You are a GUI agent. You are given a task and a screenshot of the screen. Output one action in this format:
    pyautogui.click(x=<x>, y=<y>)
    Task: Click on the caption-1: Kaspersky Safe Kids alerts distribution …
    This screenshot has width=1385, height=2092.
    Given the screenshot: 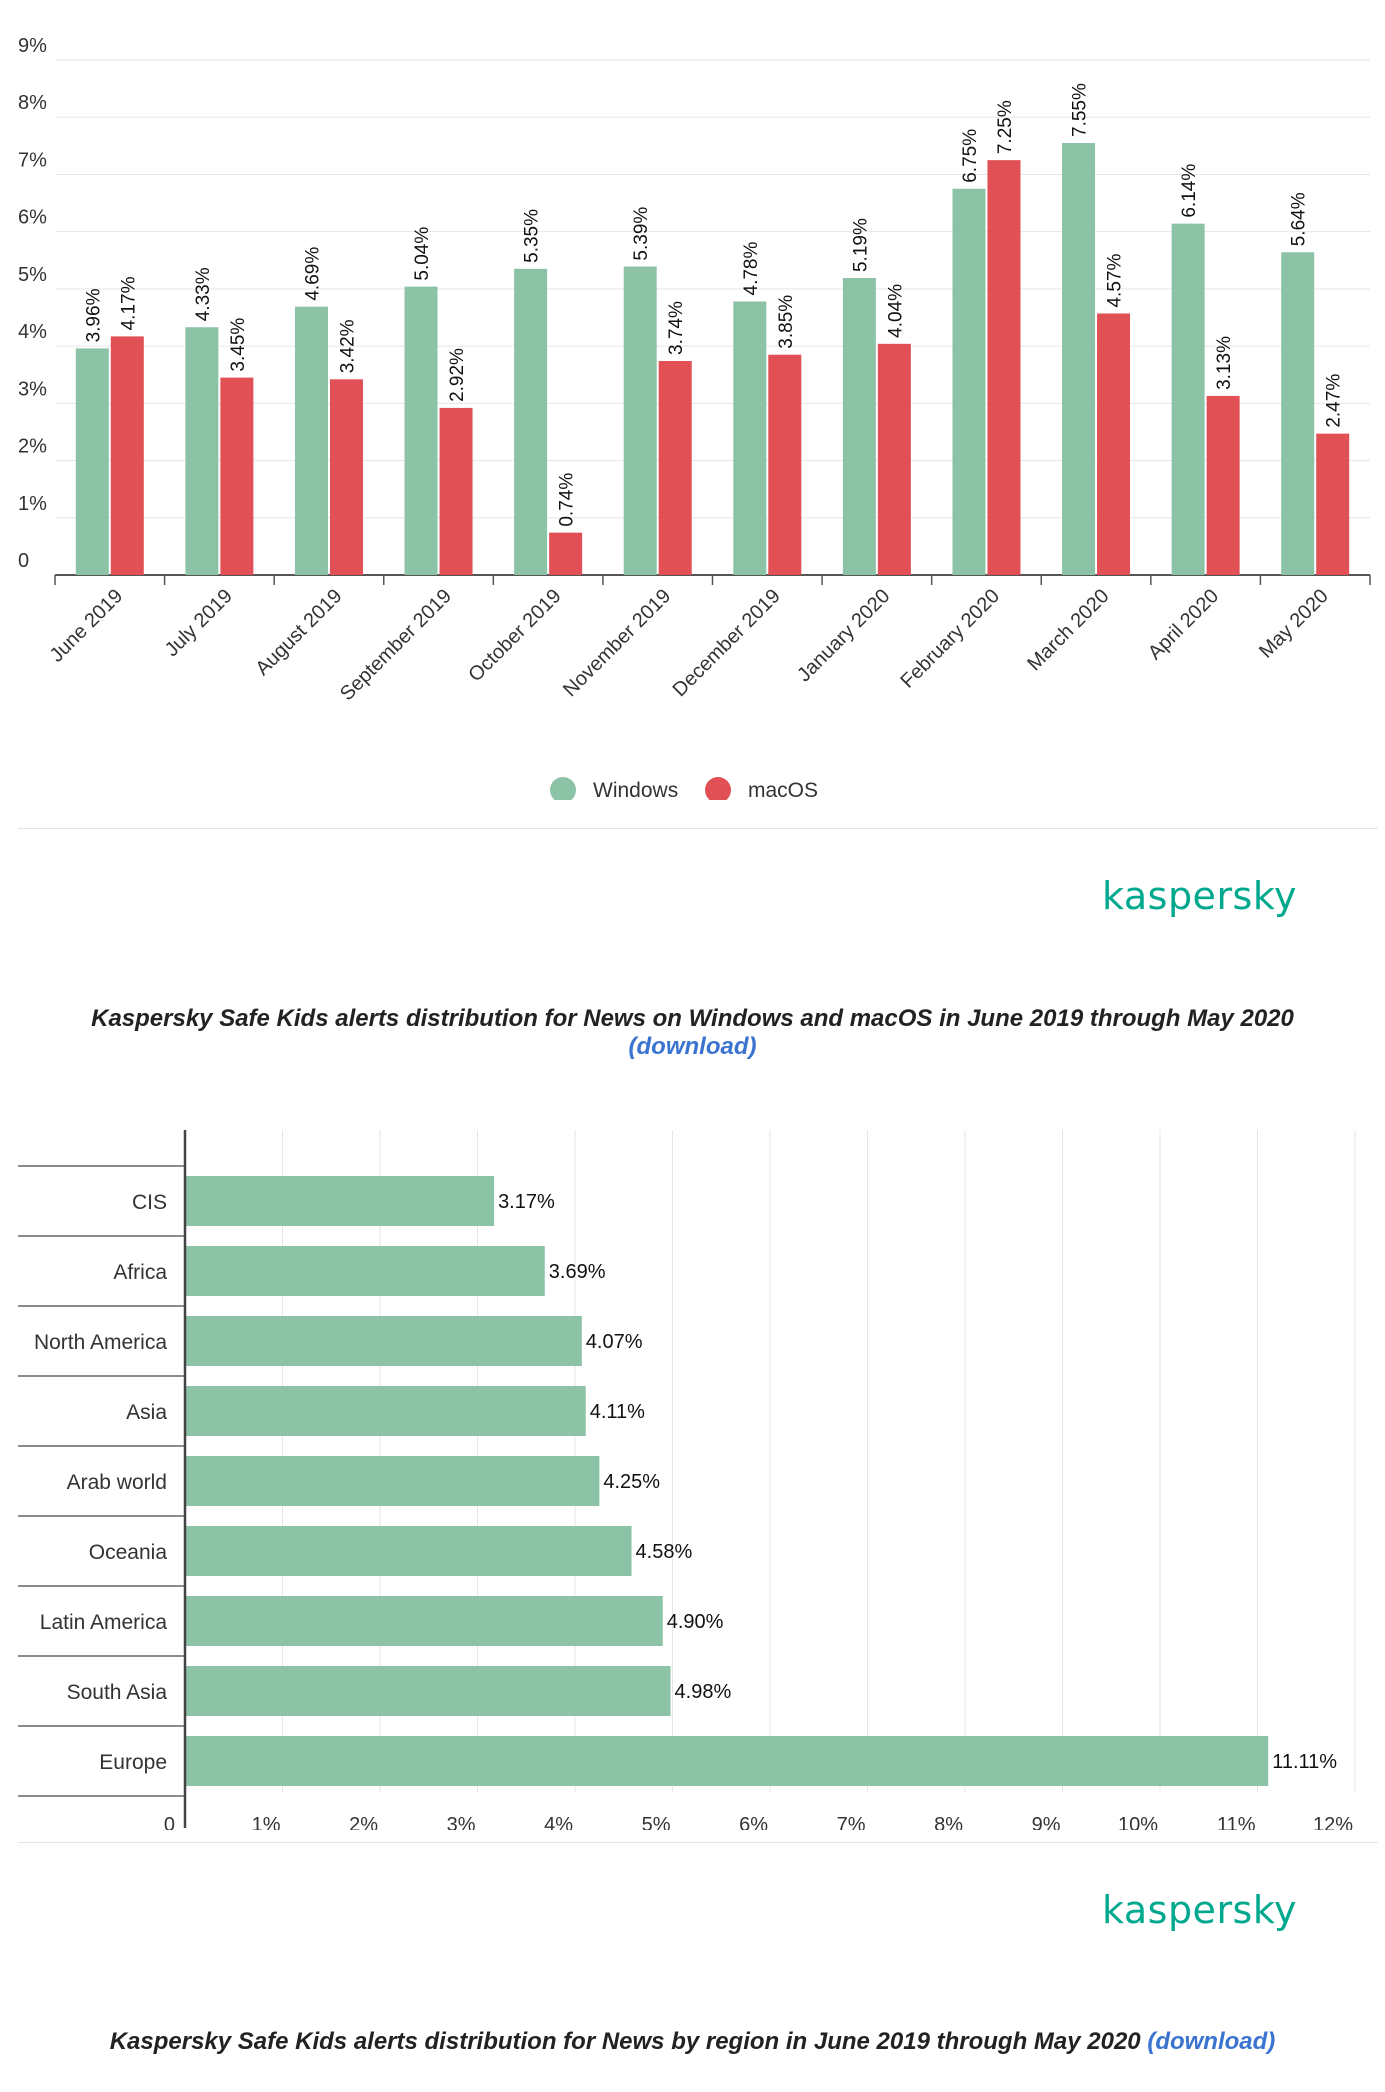 What is the action you would take?
    pyautogui.click(x=692, y=1033)
    